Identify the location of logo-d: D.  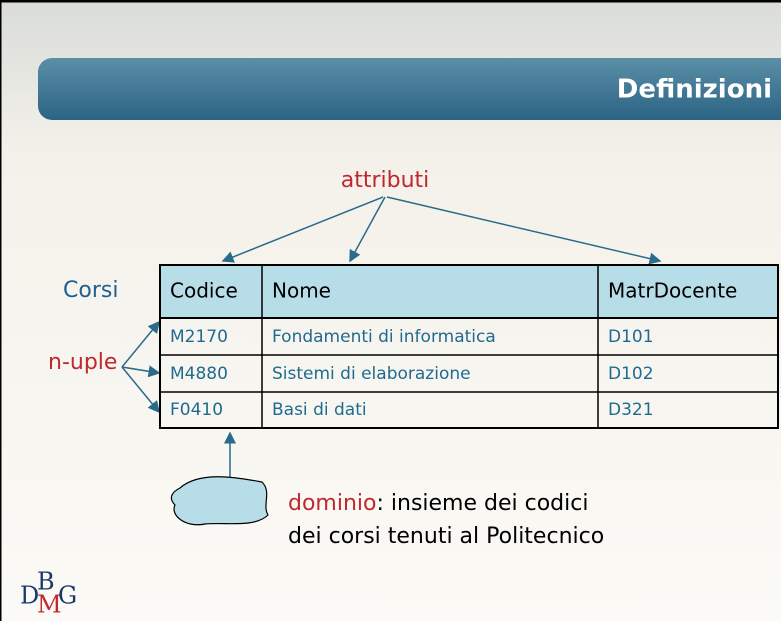
(29, 596).